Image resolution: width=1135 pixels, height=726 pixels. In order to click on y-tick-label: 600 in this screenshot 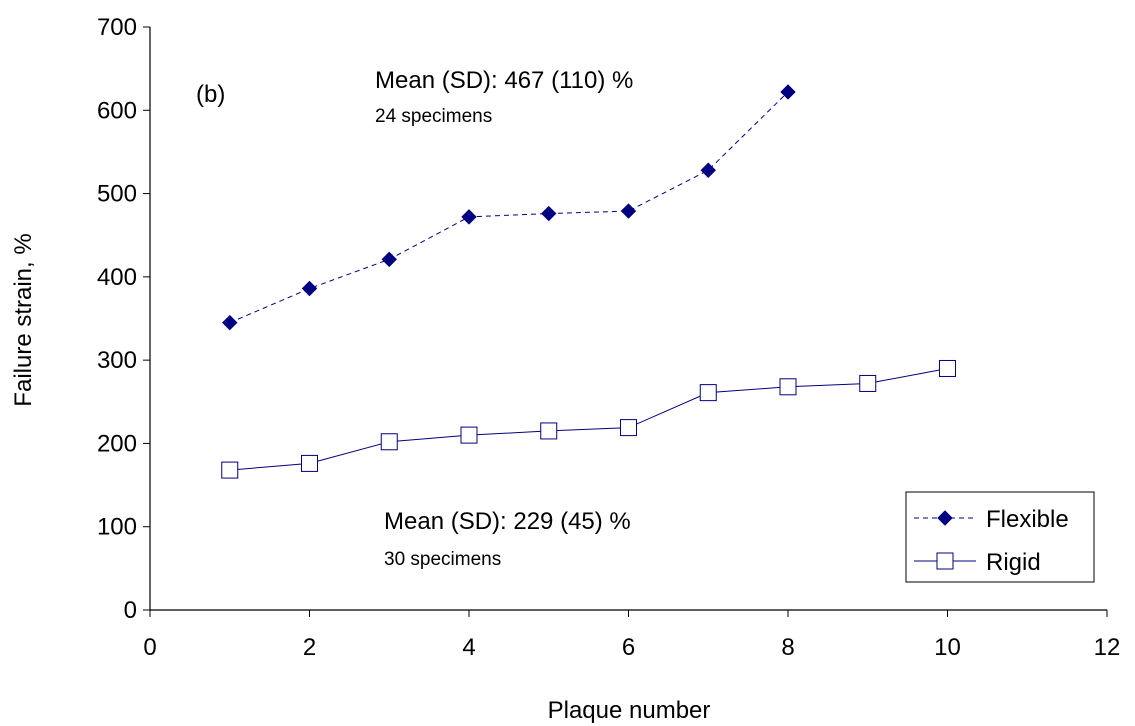, I will do `click(117, 110)`.